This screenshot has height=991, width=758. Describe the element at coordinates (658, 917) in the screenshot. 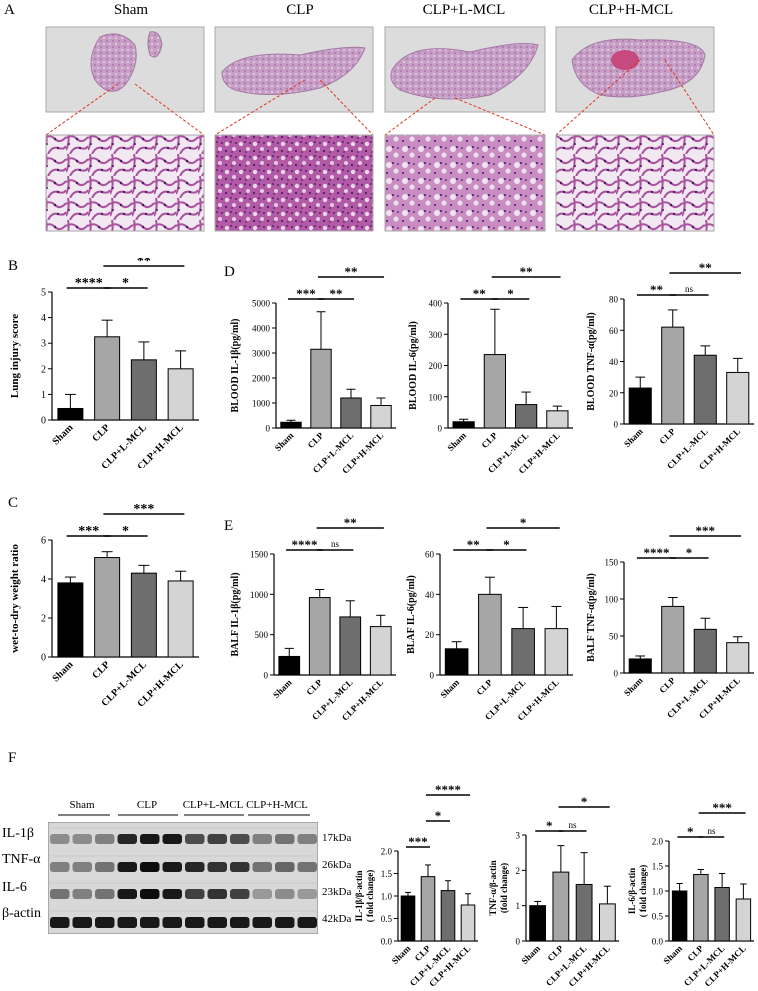

I see `y-tick-label: 0.5` at that location.